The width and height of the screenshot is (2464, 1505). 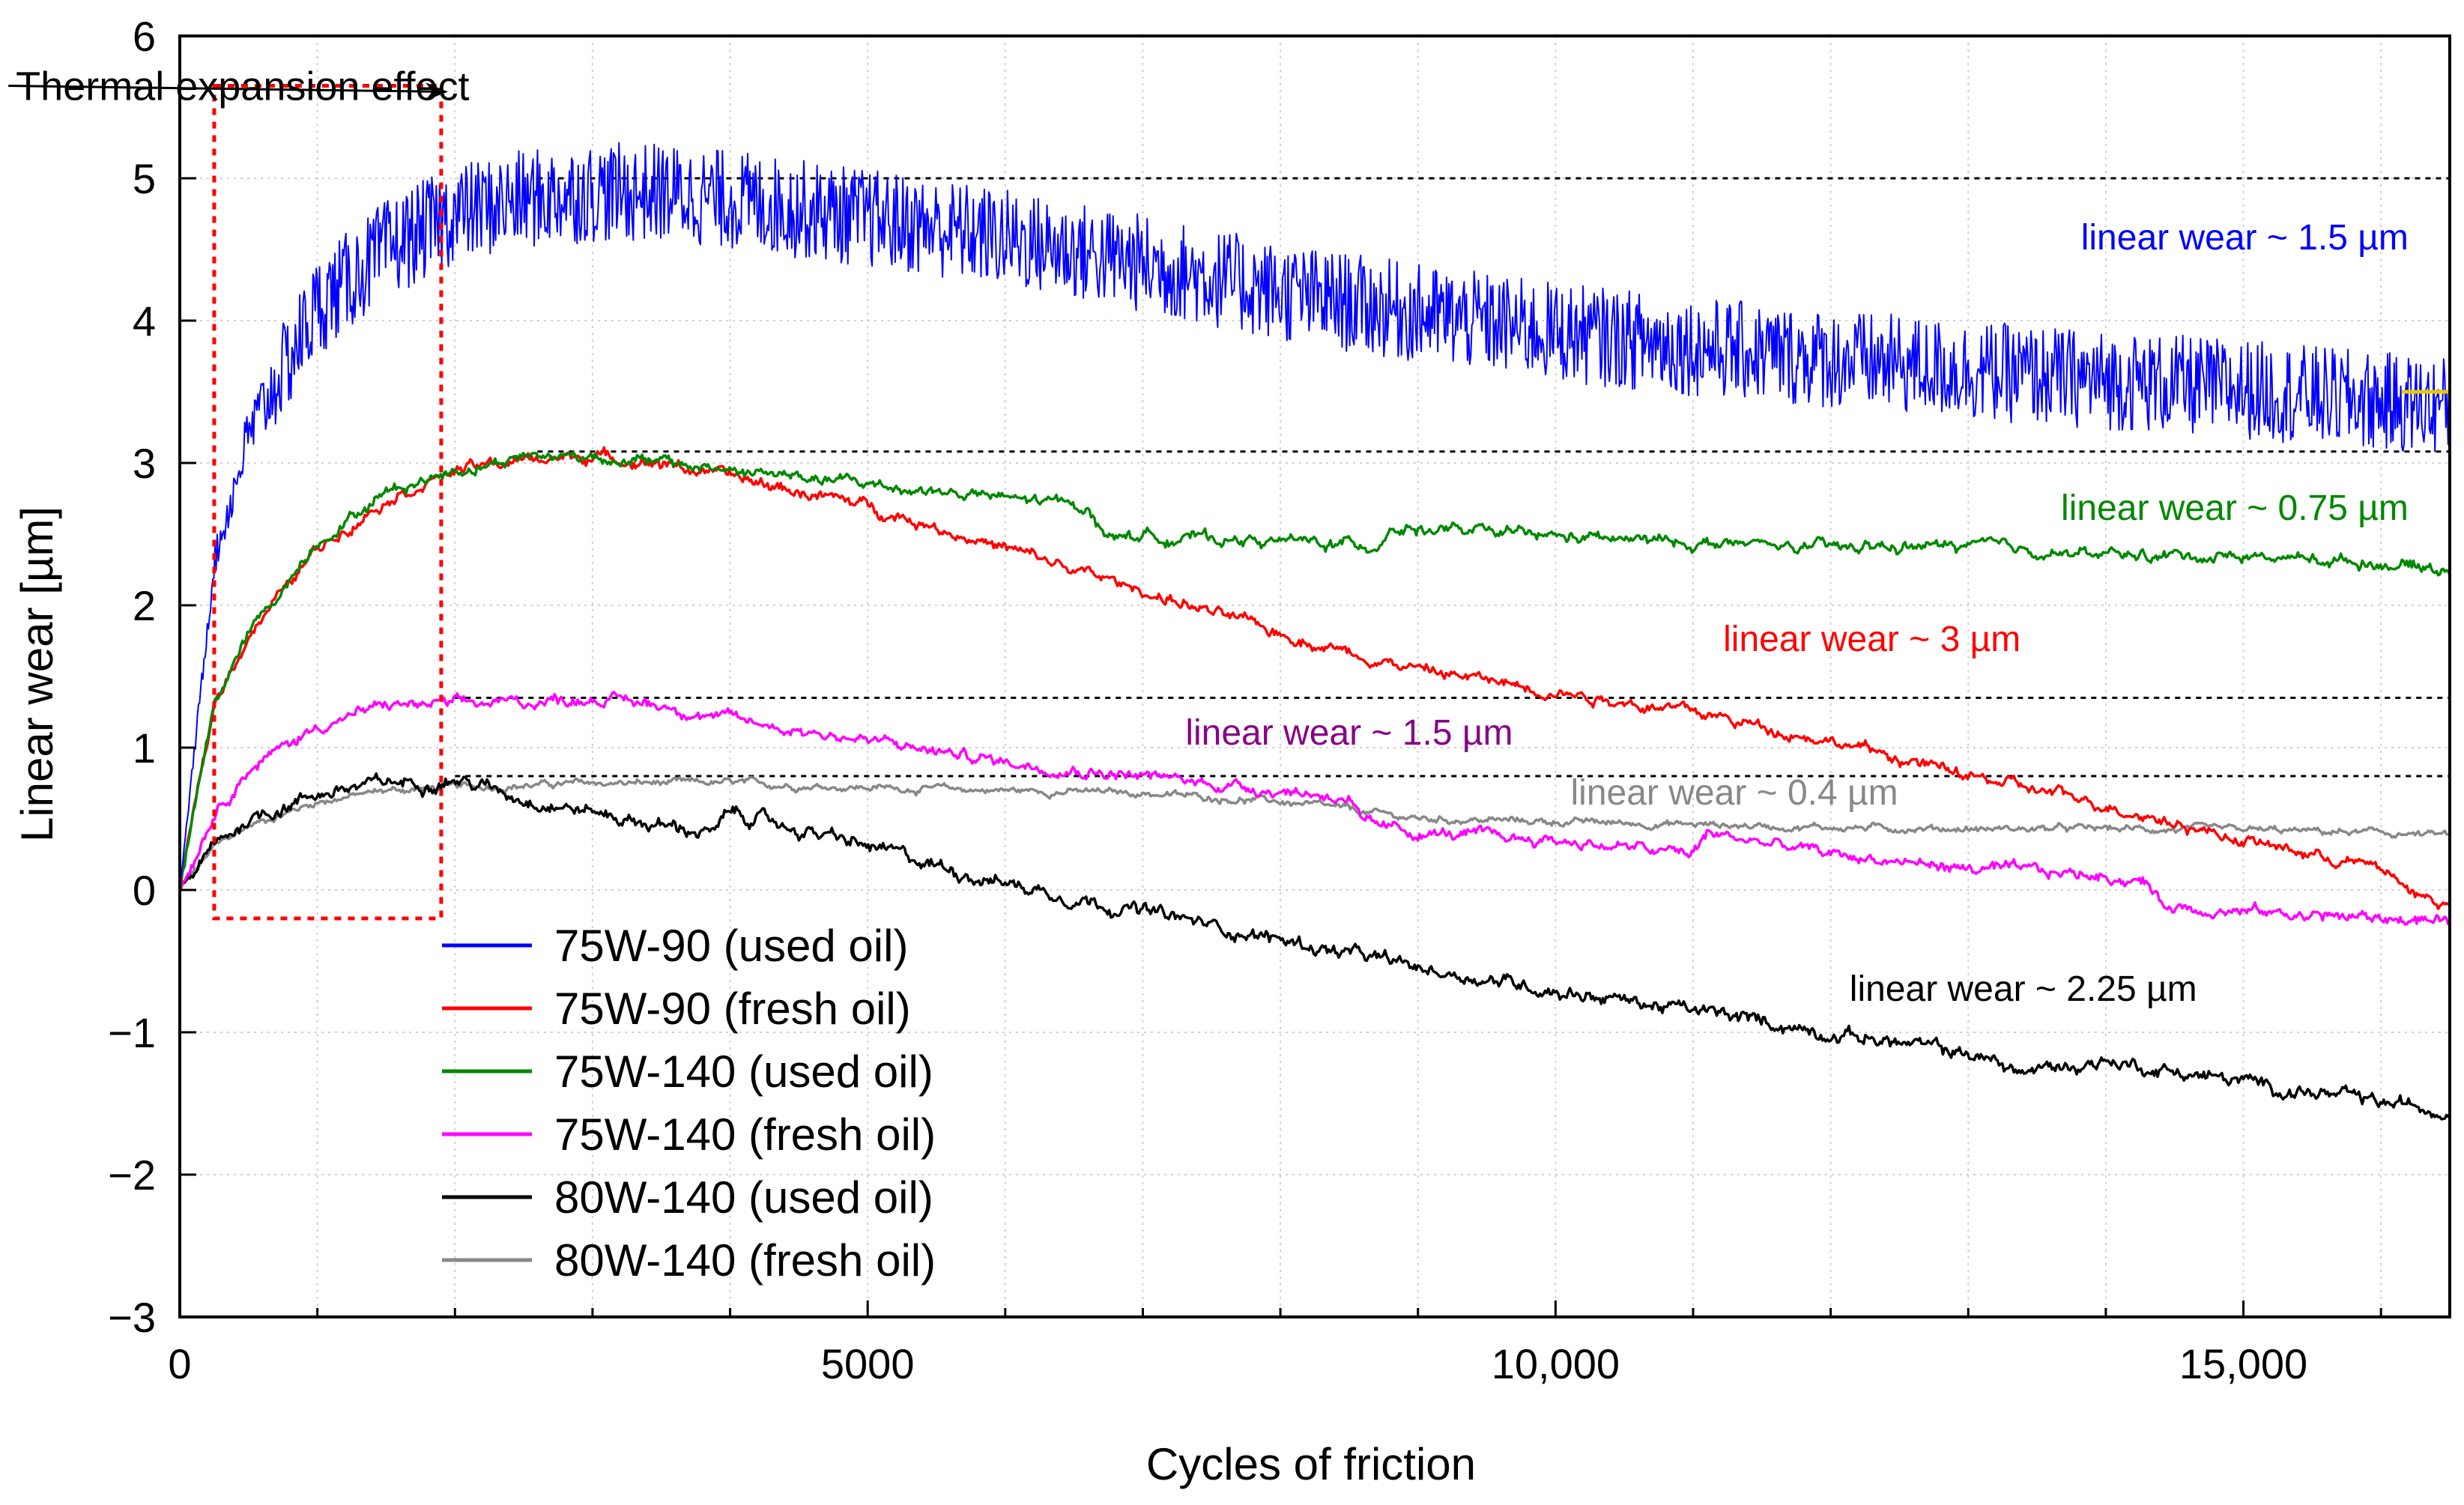 What do you see at coordinates (1311, 1464) in the screenshot?
I see `x-axis-title: Cycles of friction` at bounding box center [1311, 1464].